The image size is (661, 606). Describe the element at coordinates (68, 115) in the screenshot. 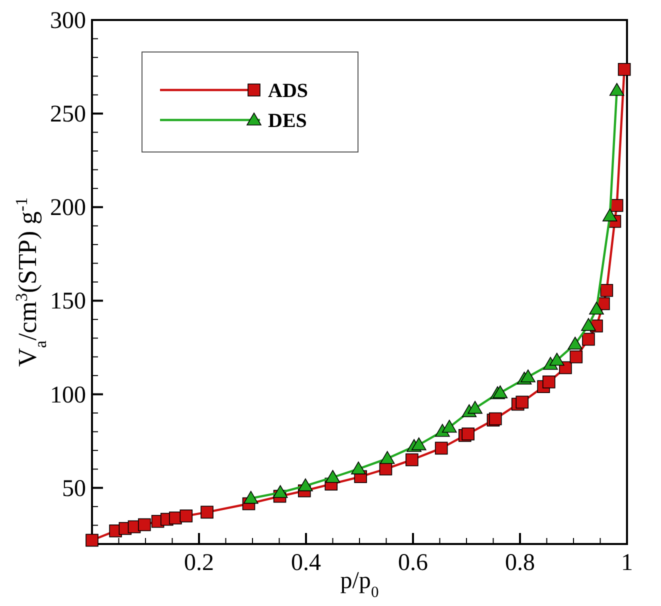

I see `y-tick-label: 250` at that location.